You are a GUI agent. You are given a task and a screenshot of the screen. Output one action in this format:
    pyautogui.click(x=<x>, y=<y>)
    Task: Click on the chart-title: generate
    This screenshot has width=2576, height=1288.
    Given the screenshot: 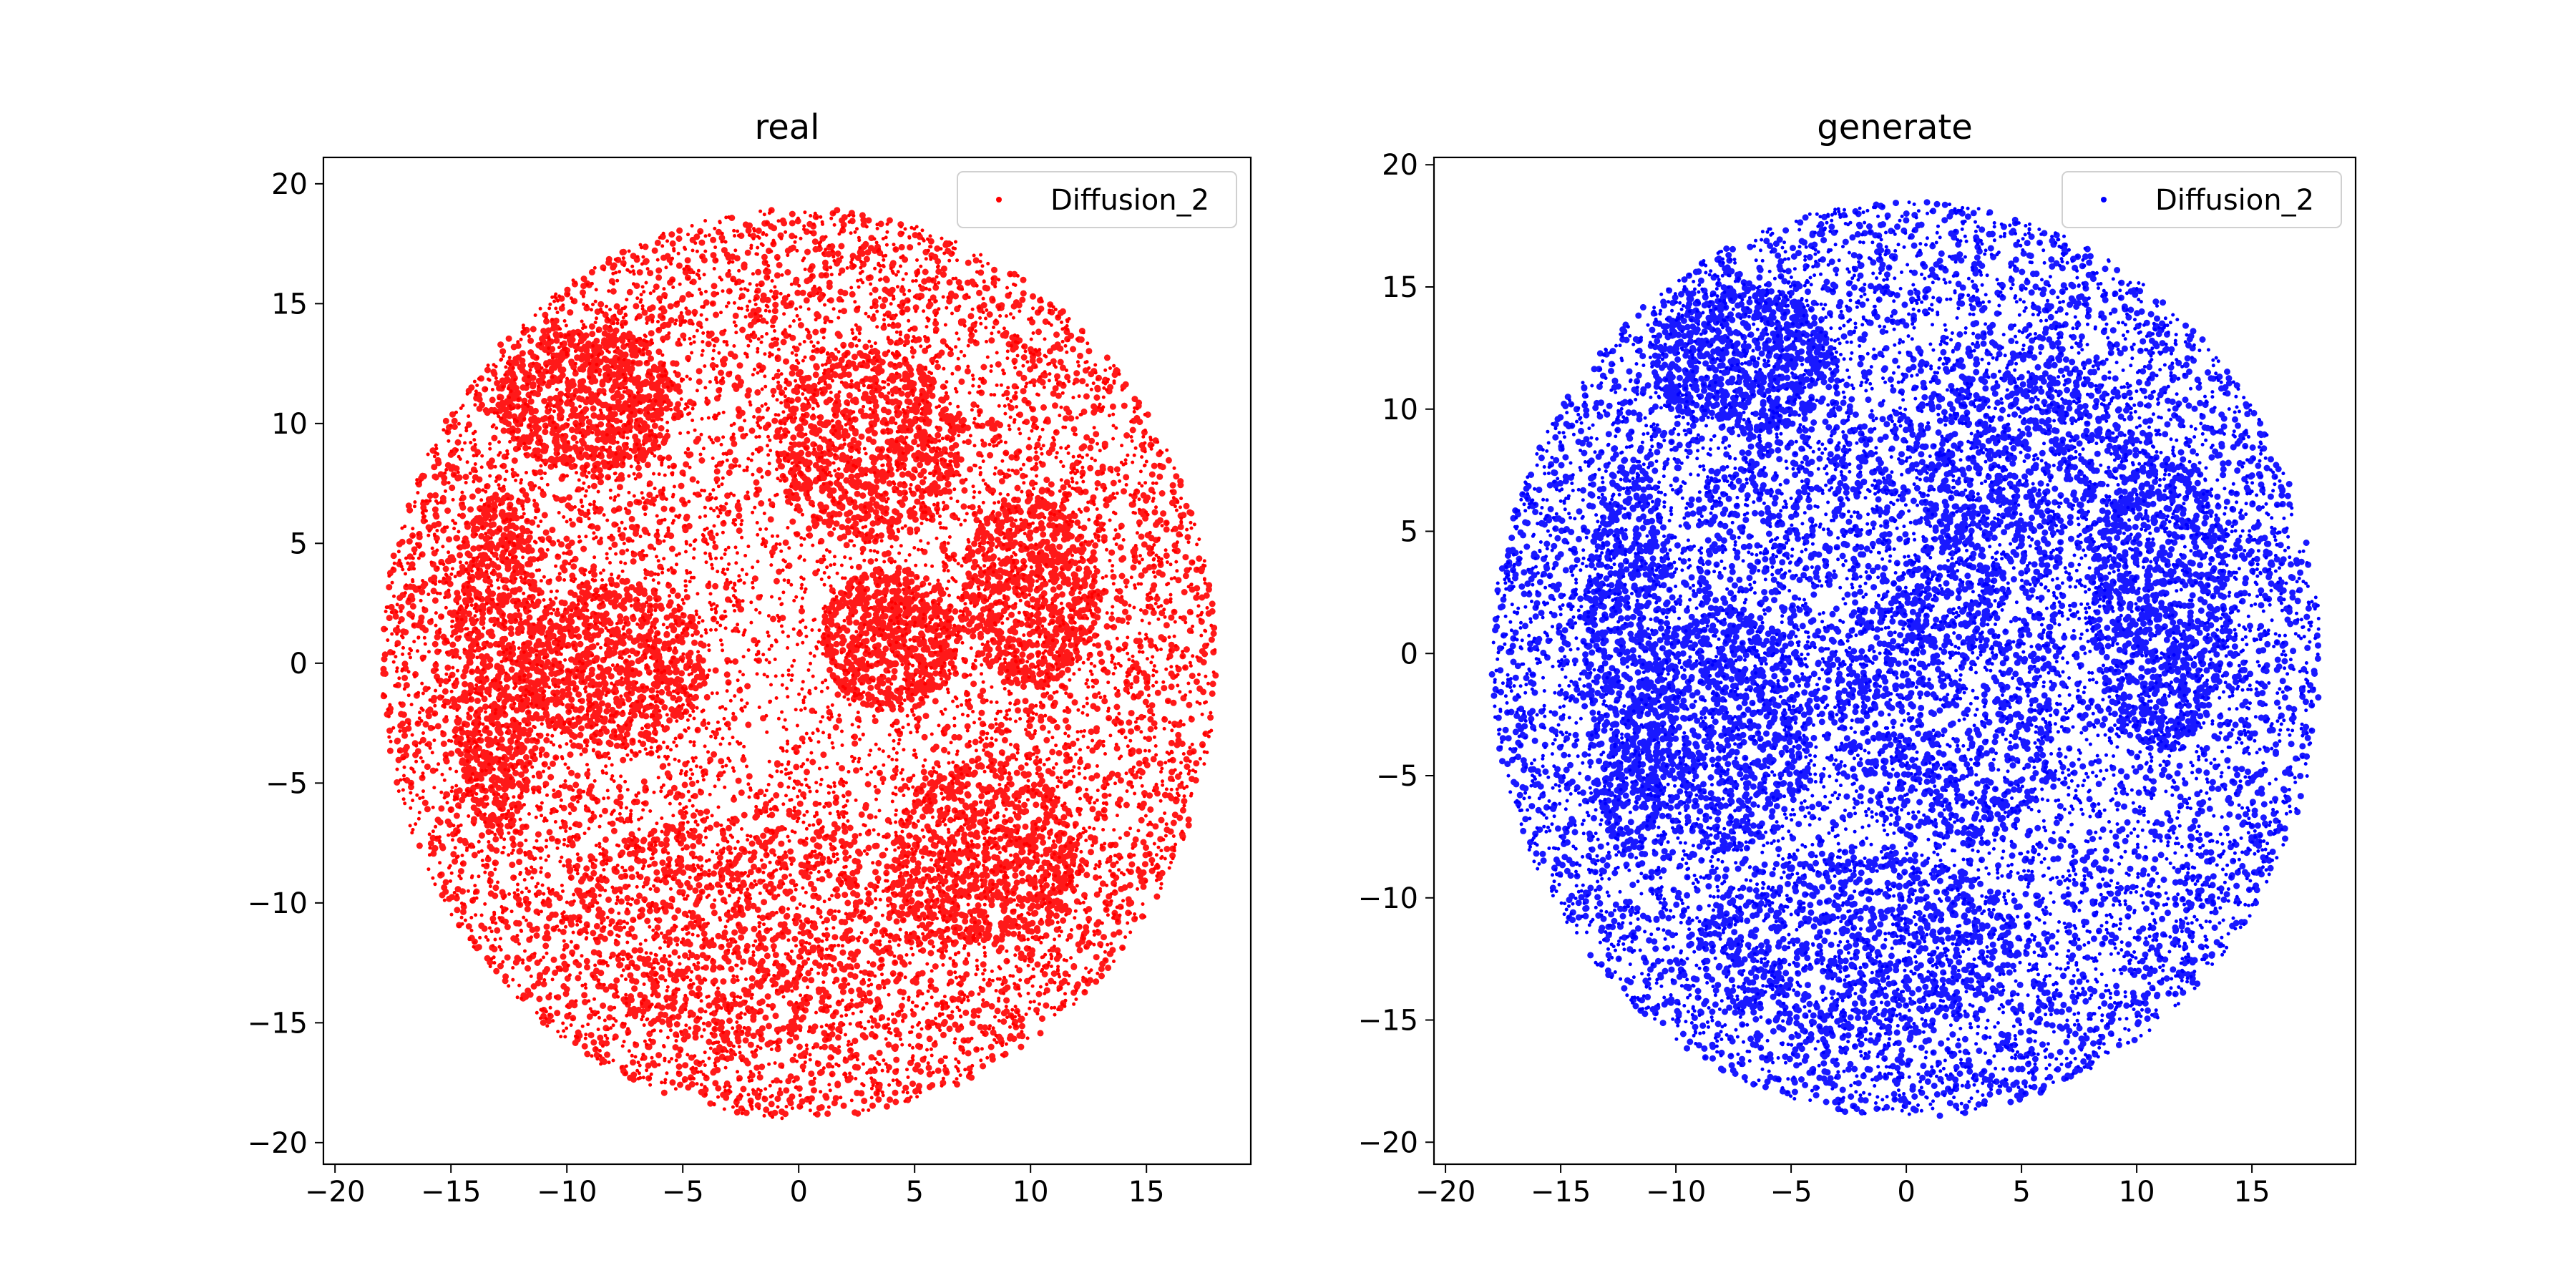 What is the action you would take?
    pyautogui.click(x=1894, y=127)
    